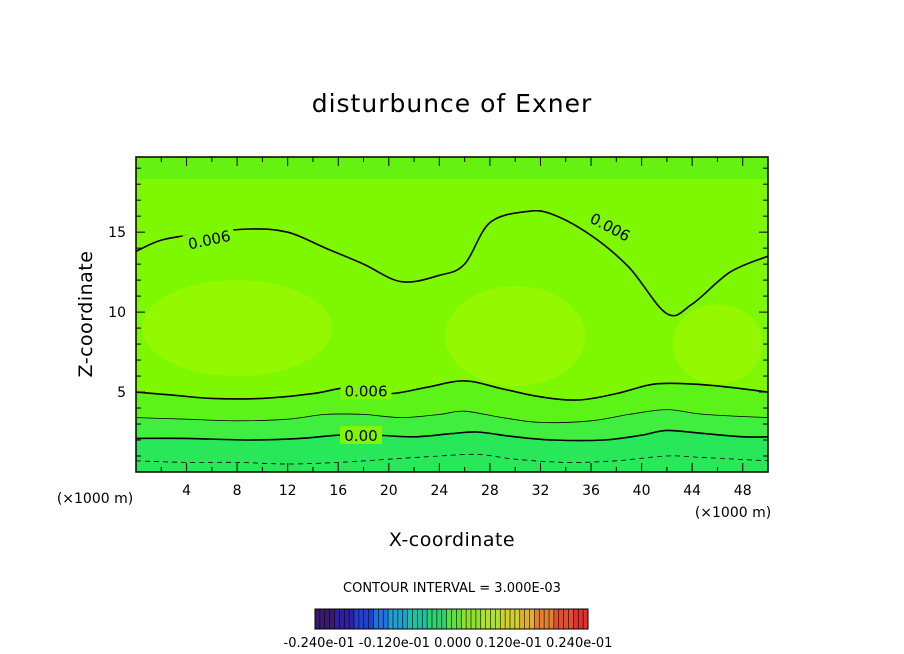 Image resolution: width=904 pixels, height=654 pixels. I want to click on x-tick-label: 36, so click(591, 491).